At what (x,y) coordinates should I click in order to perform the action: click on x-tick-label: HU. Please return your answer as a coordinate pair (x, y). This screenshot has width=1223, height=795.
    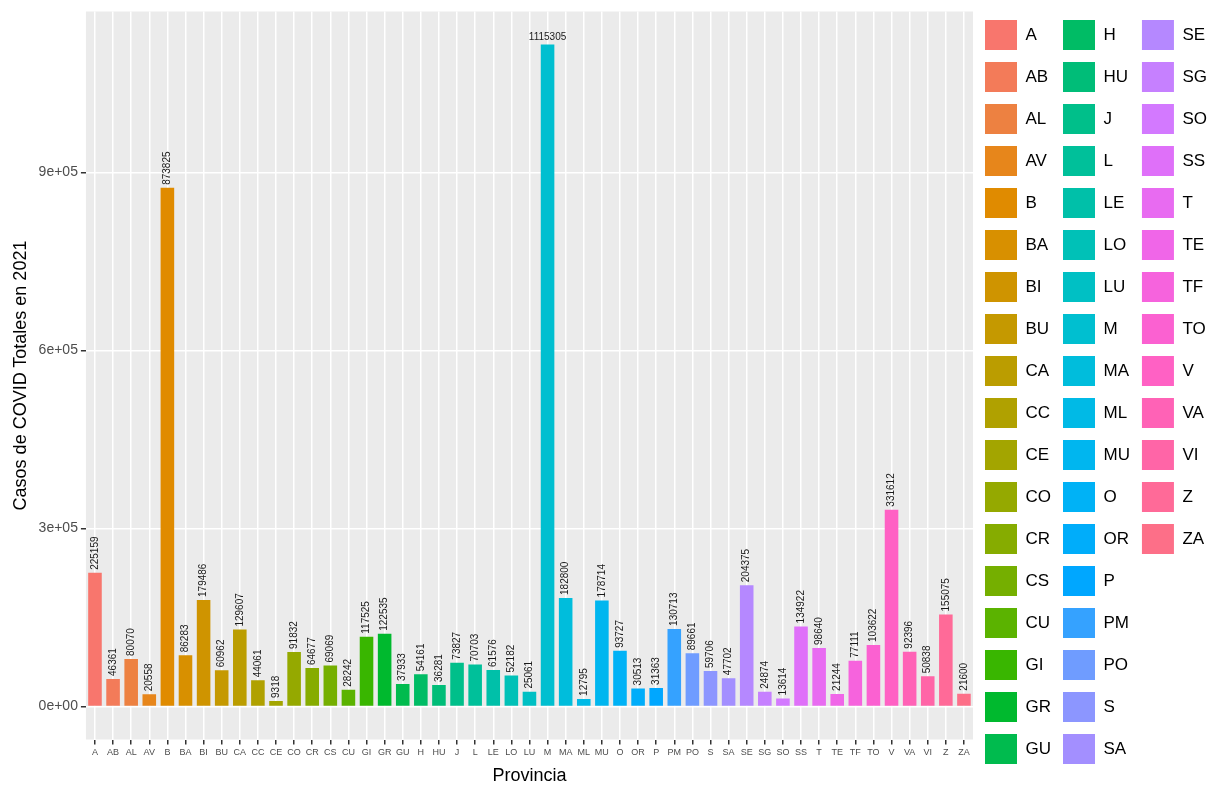
    Looking at the image, I should click on (439, 752).